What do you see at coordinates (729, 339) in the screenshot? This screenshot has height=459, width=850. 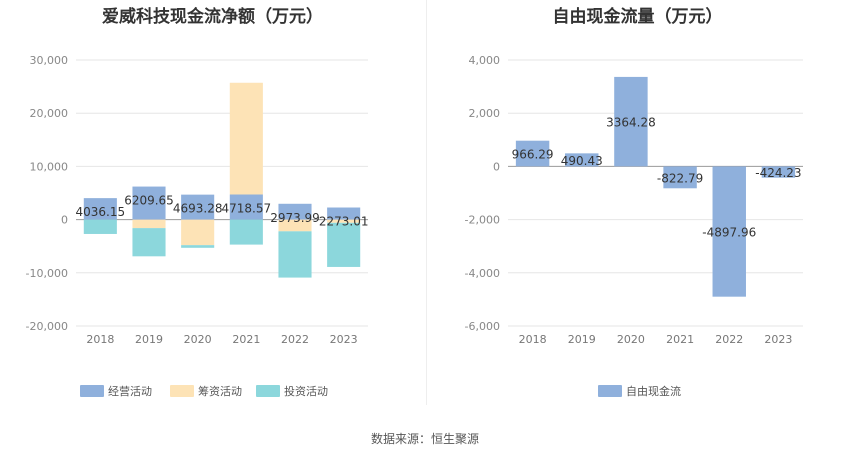 I see `free-cashflow-xtick-label: 2022` at bounding box center [729, 339].